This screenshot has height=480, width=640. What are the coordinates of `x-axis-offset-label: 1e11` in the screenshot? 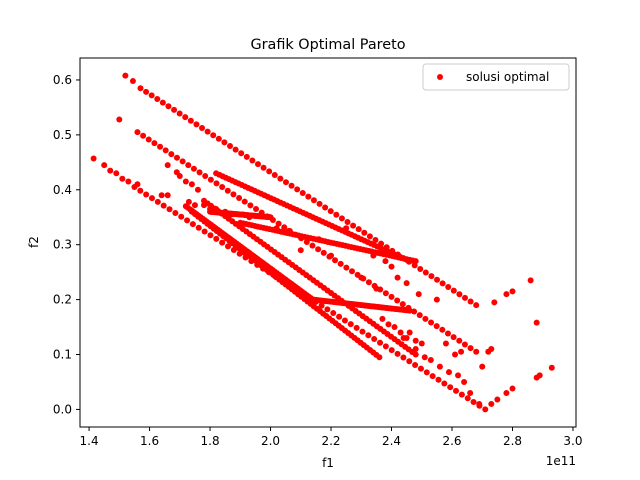 It's located at (561, 461).